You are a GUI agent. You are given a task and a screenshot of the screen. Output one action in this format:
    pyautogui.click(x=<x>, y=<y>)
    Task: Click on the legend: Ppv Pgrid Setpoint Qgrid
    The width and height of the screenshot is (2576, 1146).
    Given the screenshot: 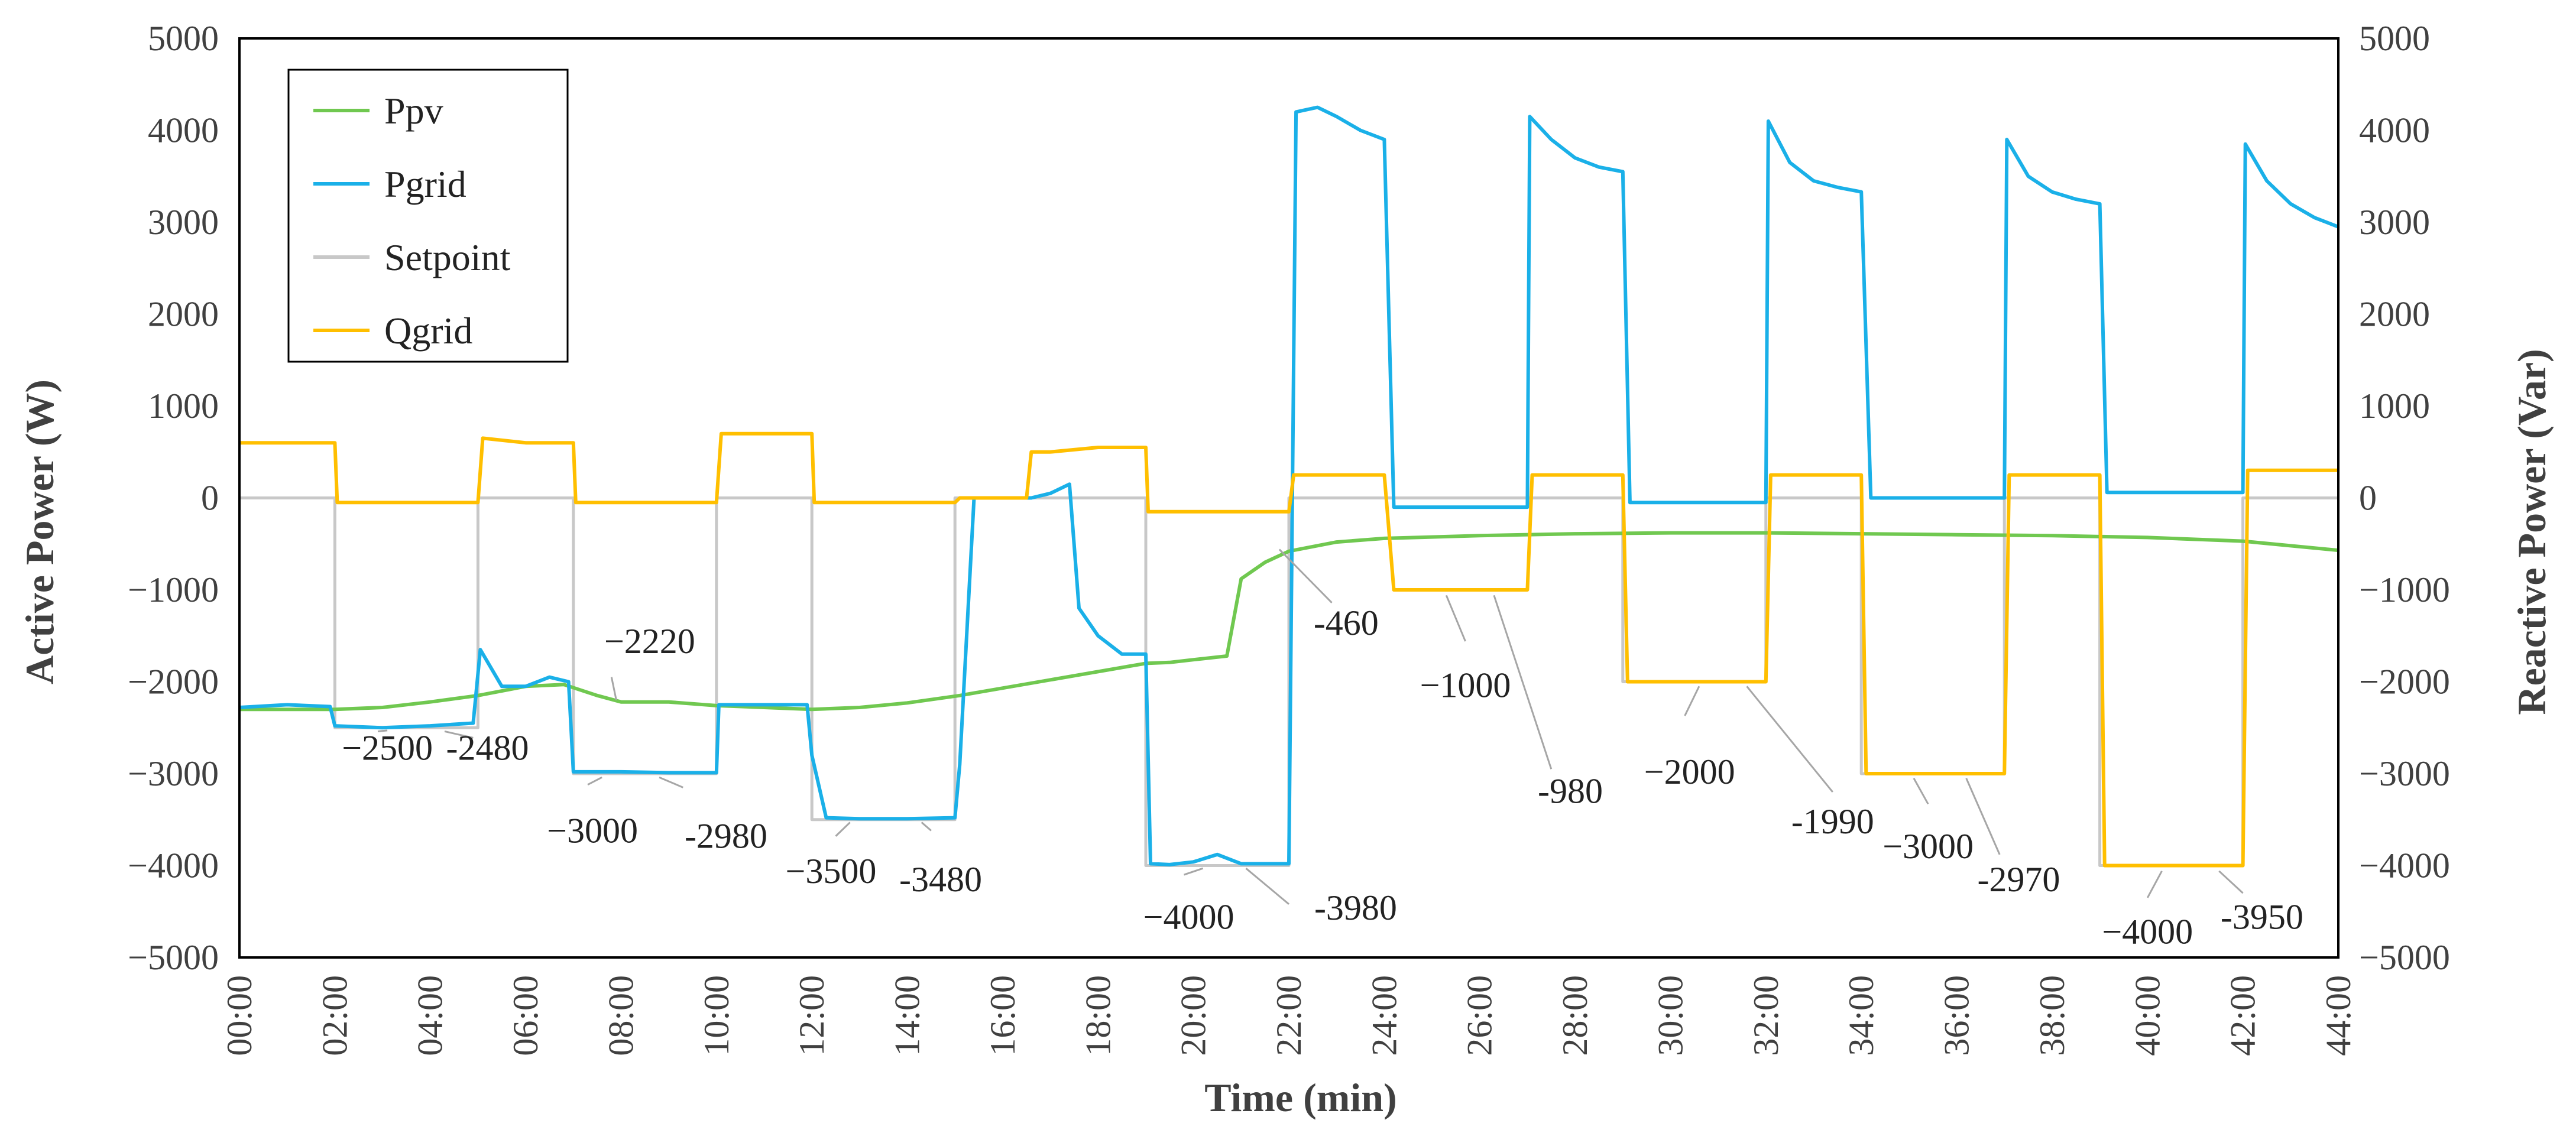 What is the action you would take?
    pyautogui.click(x=428, y=216)
    